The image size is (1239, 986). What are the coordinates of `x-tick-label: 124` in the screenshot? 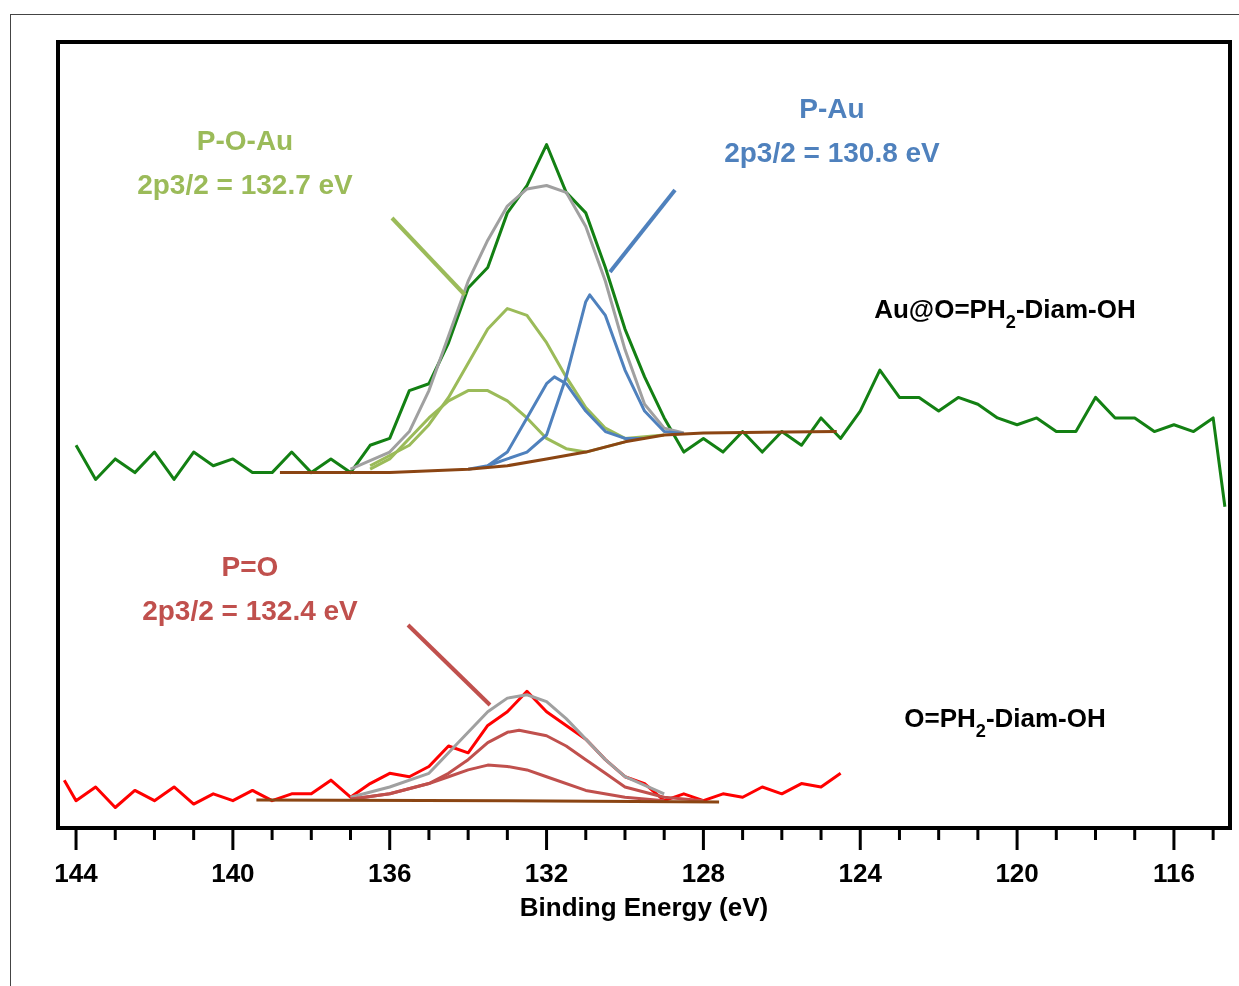 It's located at (860, 873).